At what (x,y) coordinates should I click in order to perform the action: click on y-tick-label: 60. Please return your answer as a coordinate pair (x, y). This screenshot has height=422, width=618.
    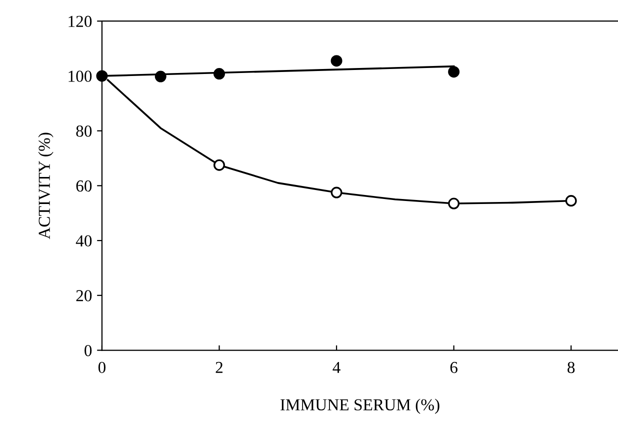
    Looking at the image, I should click on (84, 186).